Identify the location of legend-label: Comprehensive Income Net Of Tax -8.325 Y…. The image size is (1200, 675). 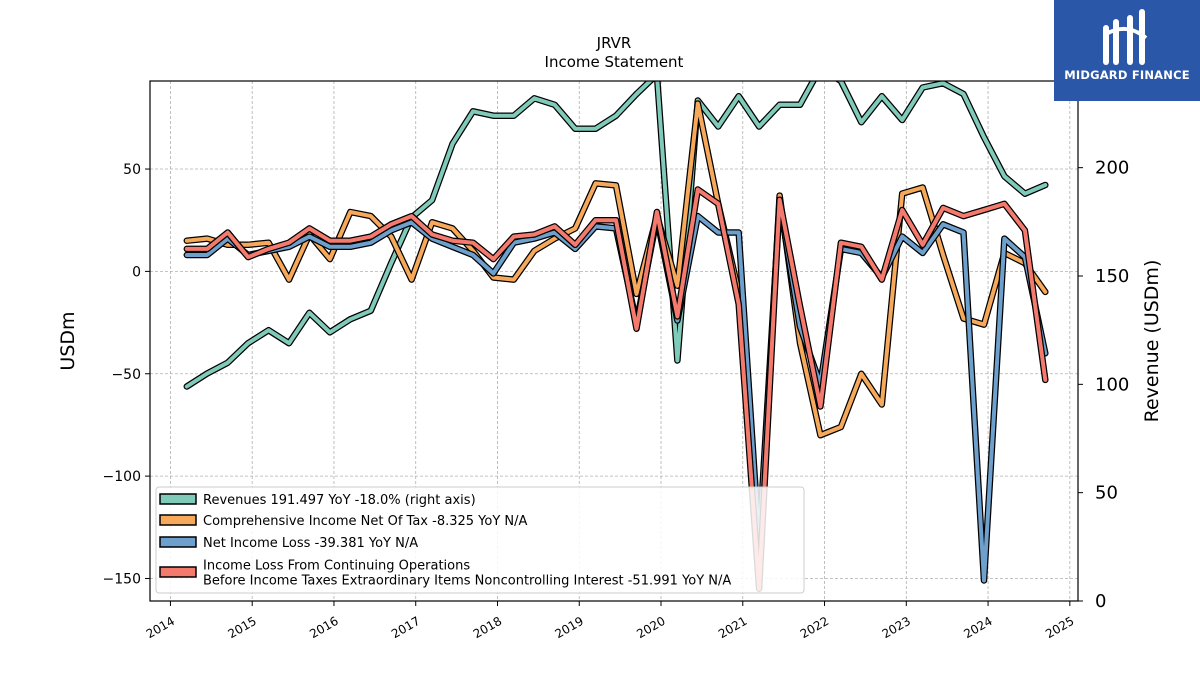
(365, 521).